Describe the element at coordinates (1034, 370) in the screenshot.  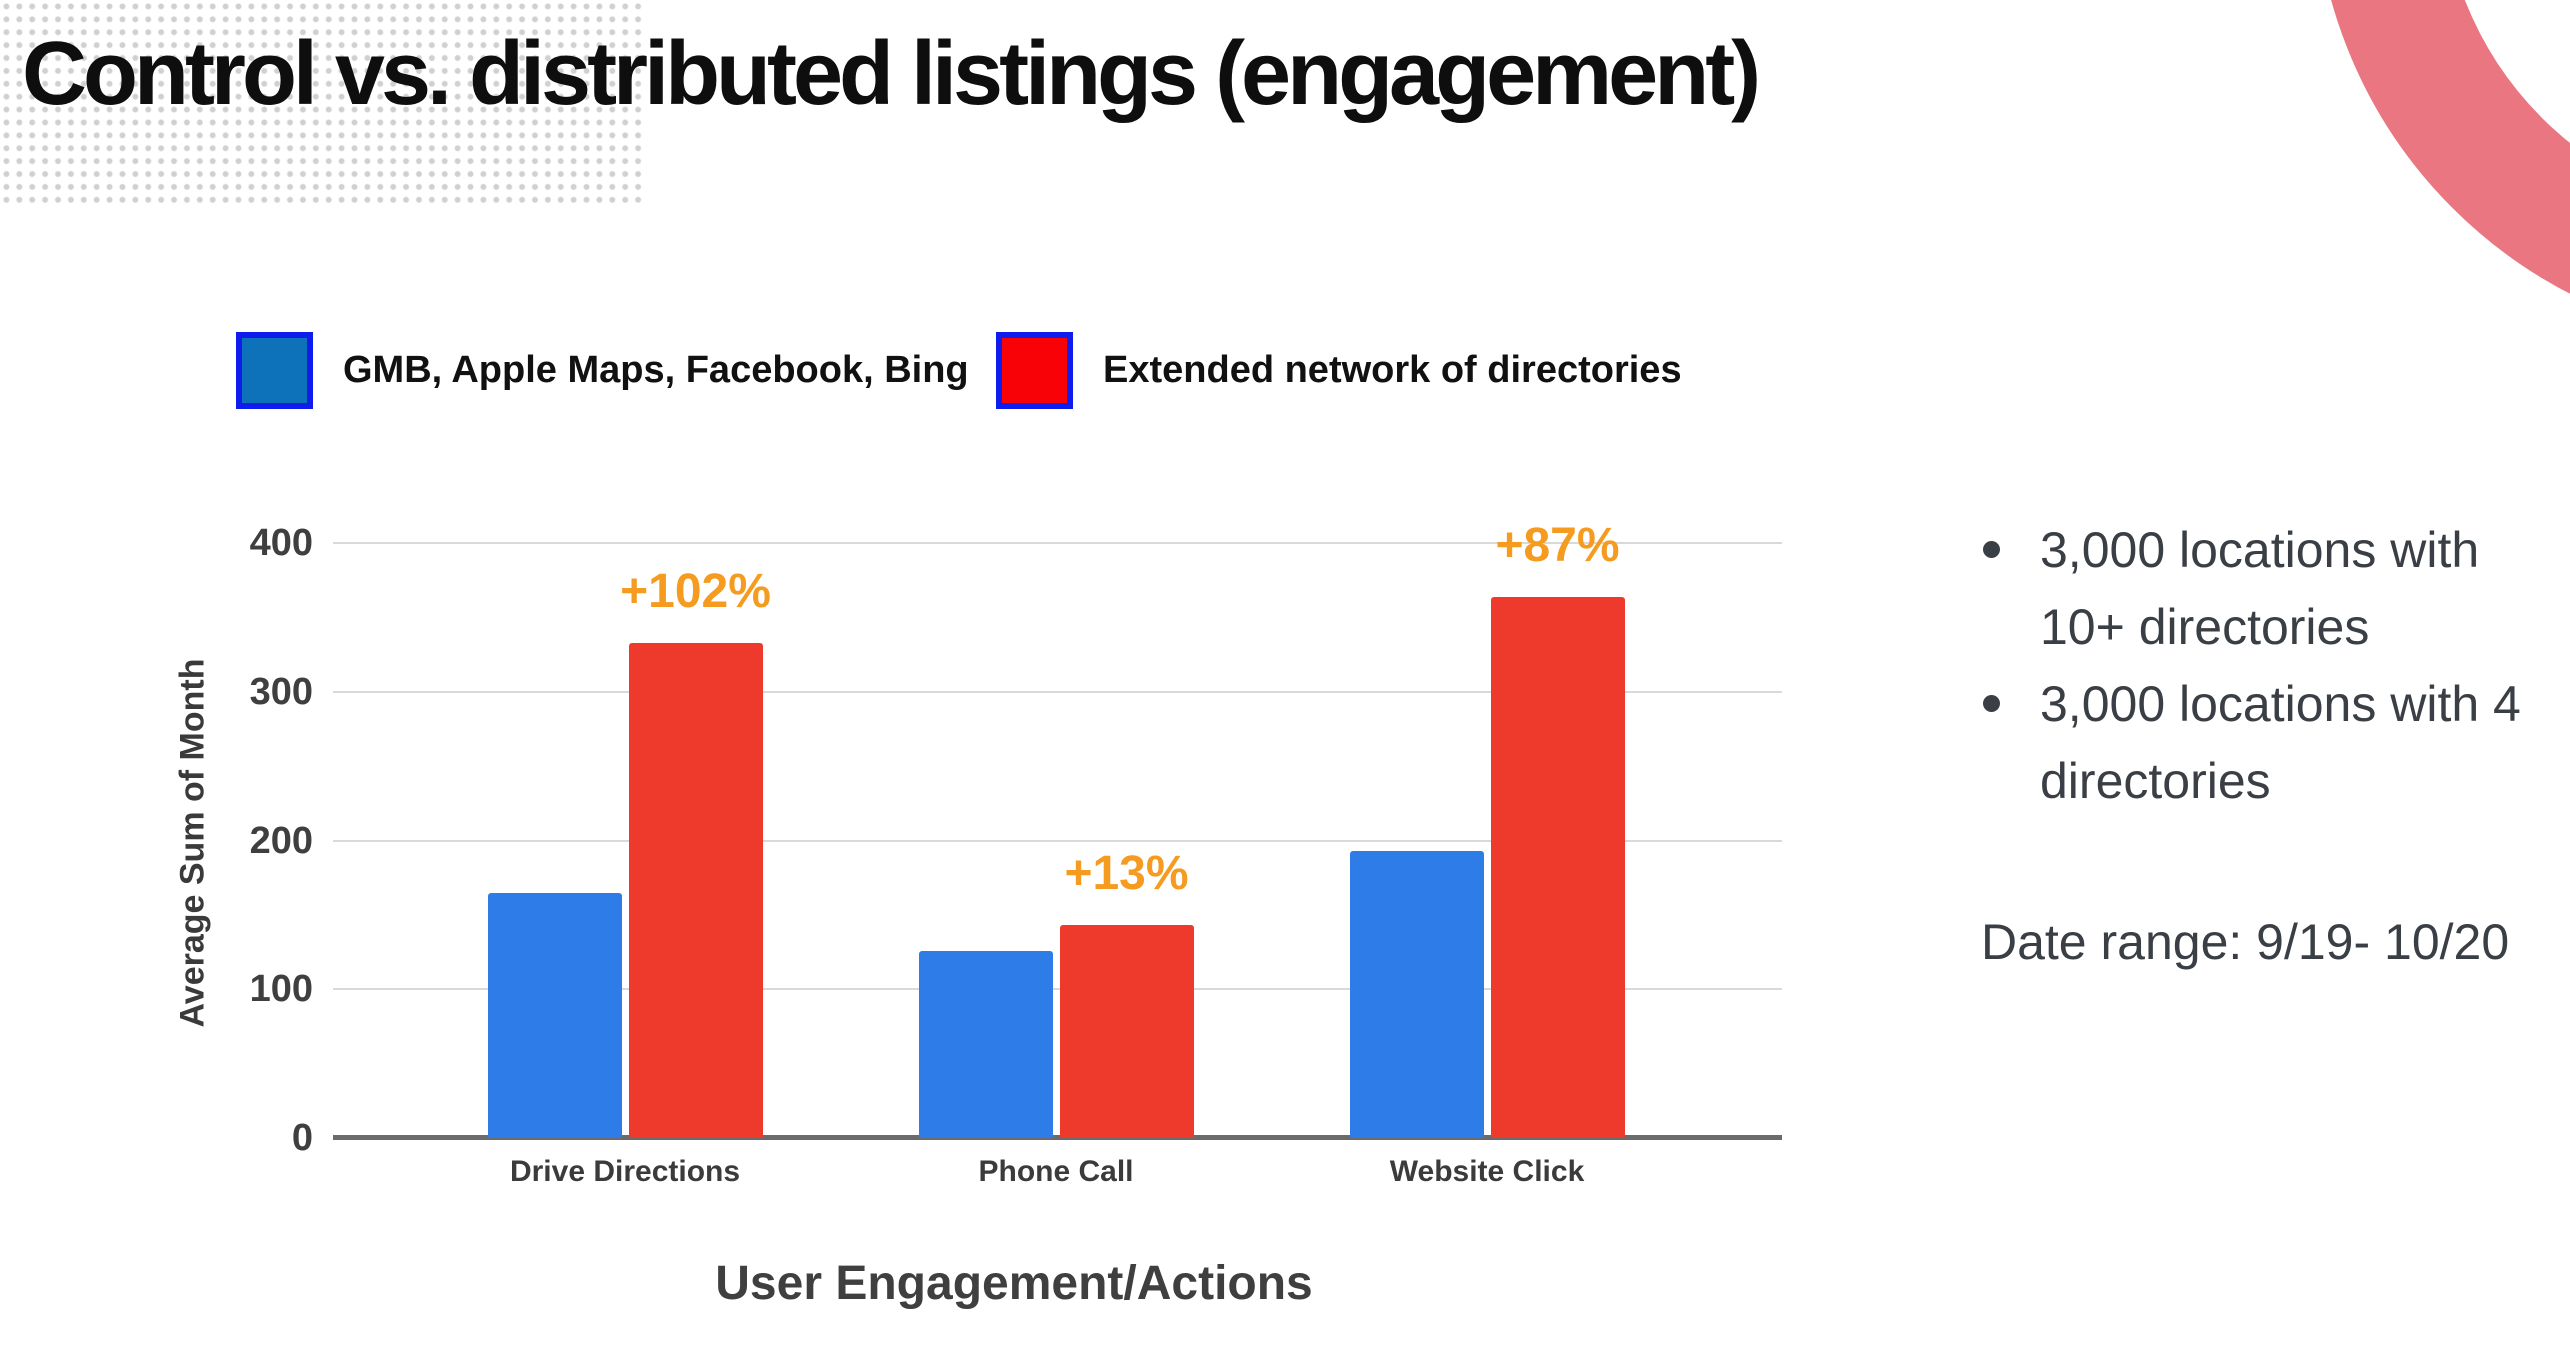
I see `legend-swatch-extended` at that location.